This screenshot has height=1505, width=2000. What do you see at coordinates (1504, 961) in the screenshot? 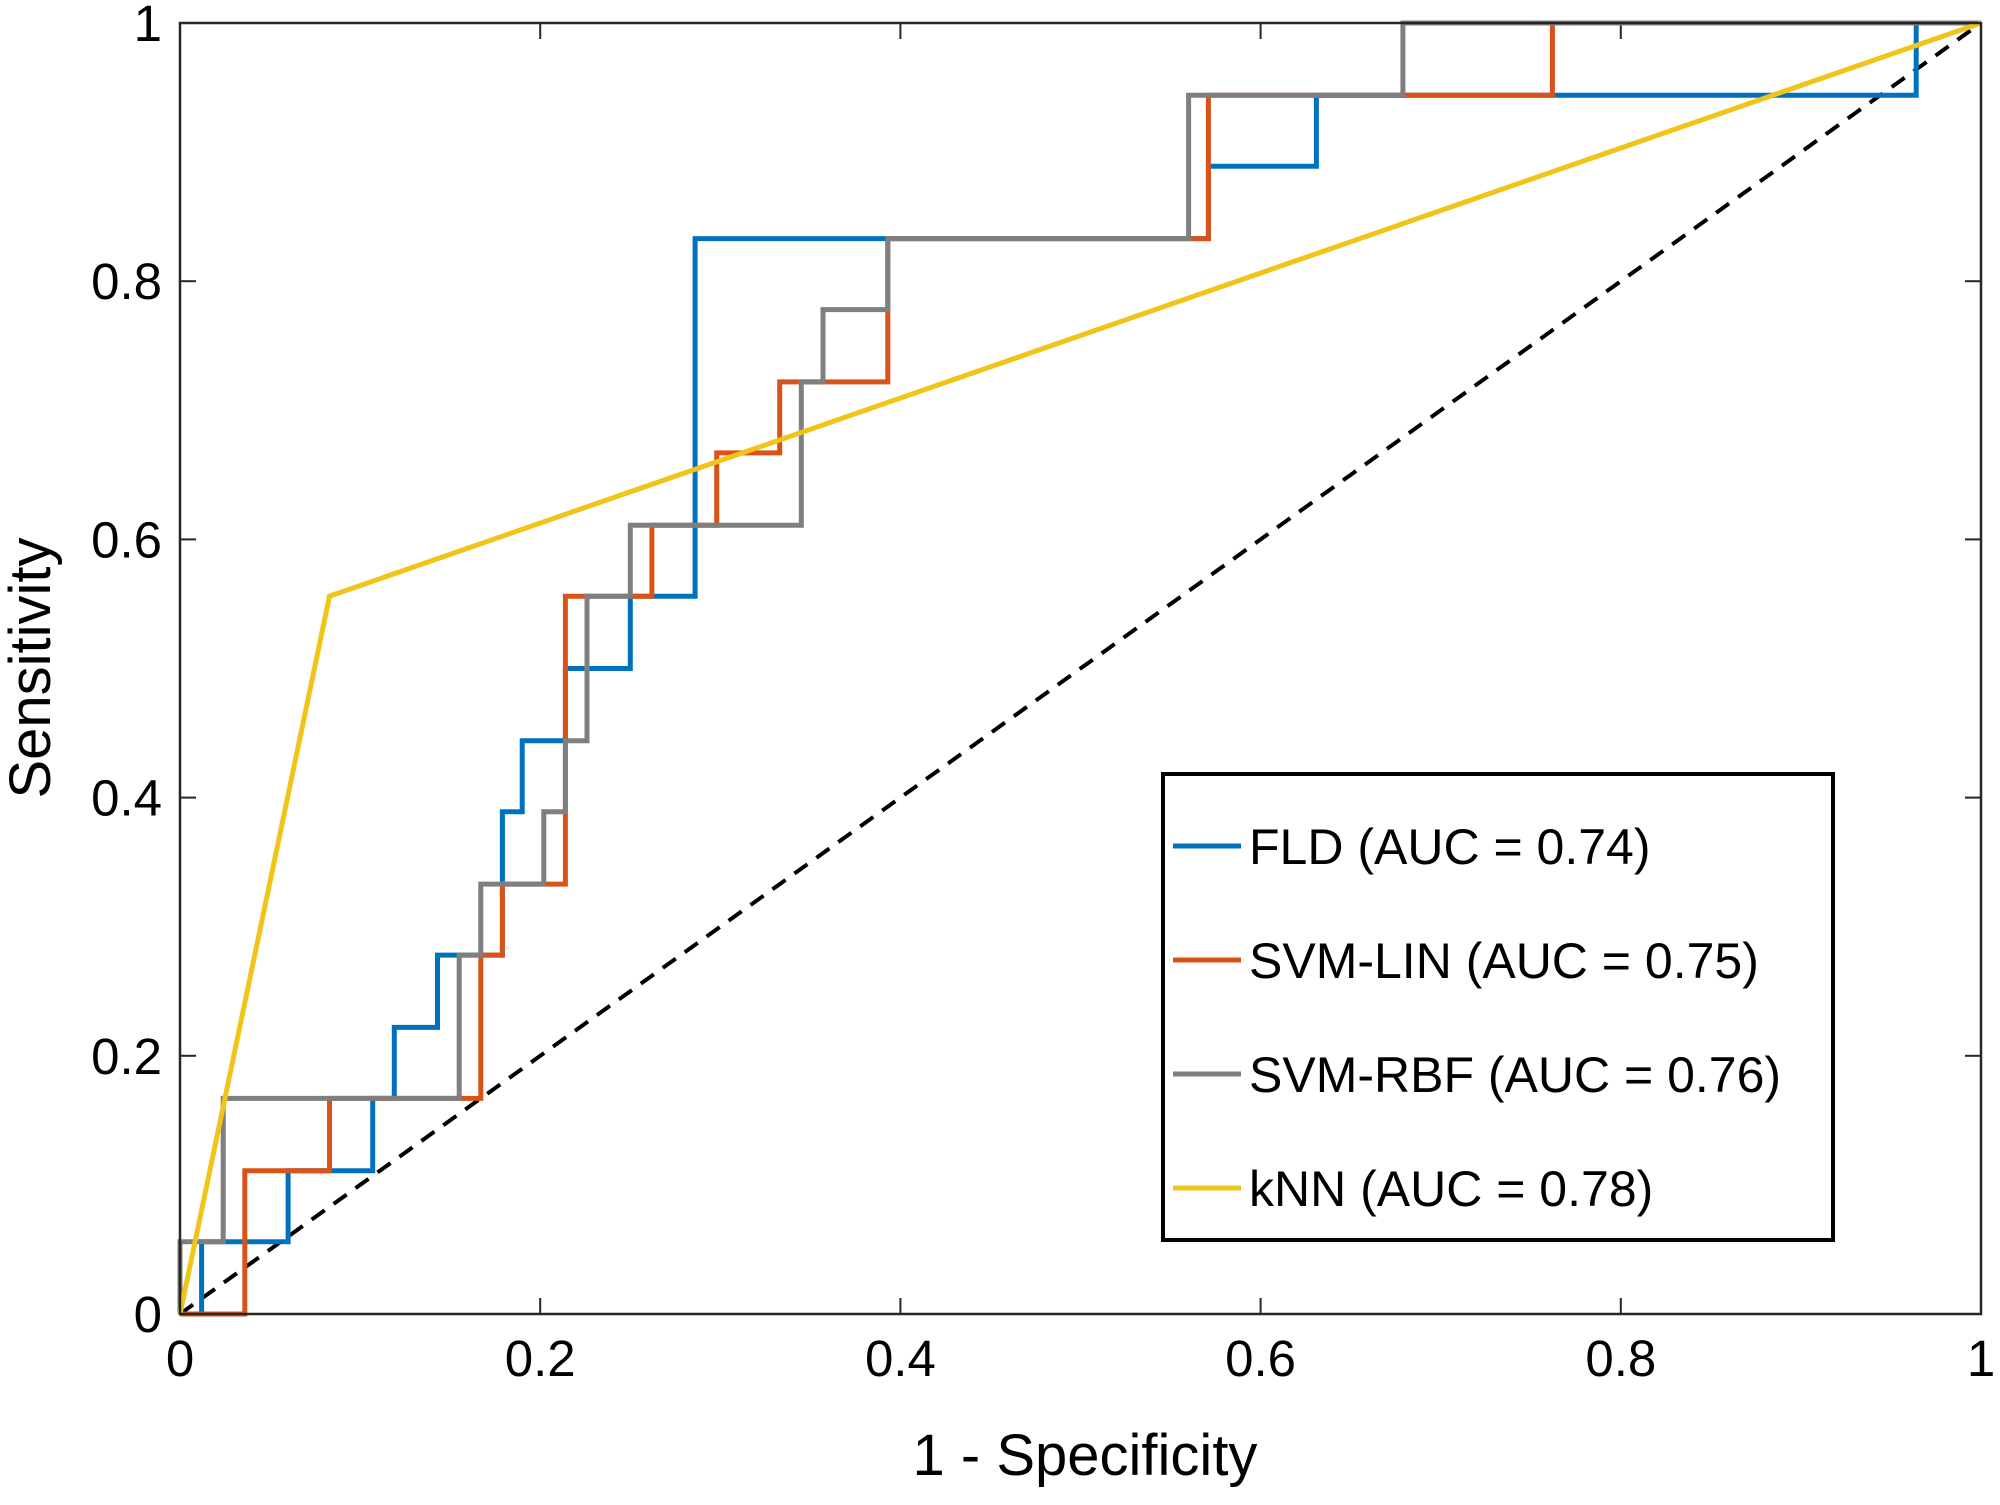
I see `legend-label: SVM-LIN (AUC = 0.75)` at bounding box center [1504, 961].